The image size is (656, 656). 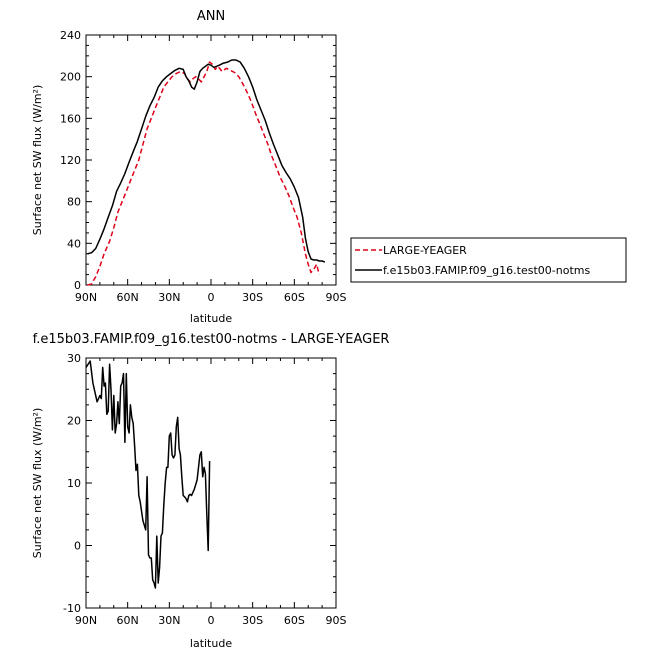 I want to click on series-line-difference, so click(x=148, y=474).